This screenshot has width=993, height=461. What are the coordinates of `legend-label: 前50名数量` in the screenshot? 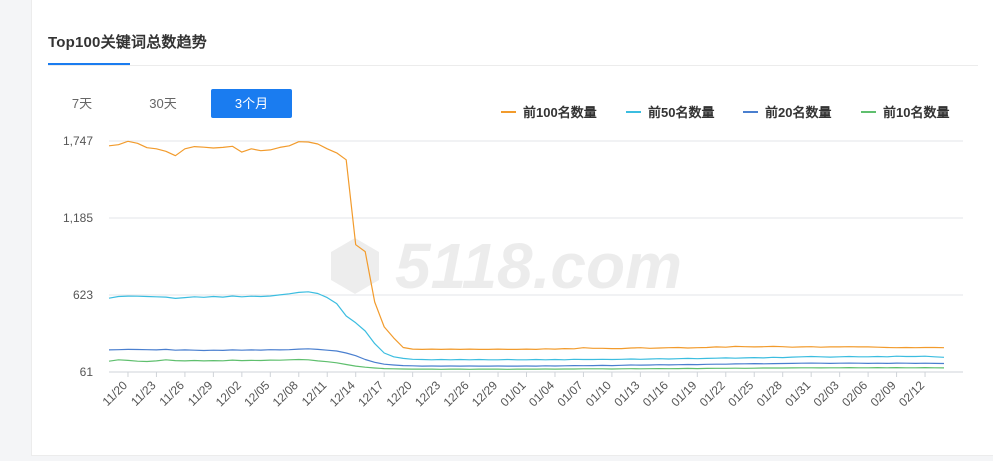 It's located at (681, 112).